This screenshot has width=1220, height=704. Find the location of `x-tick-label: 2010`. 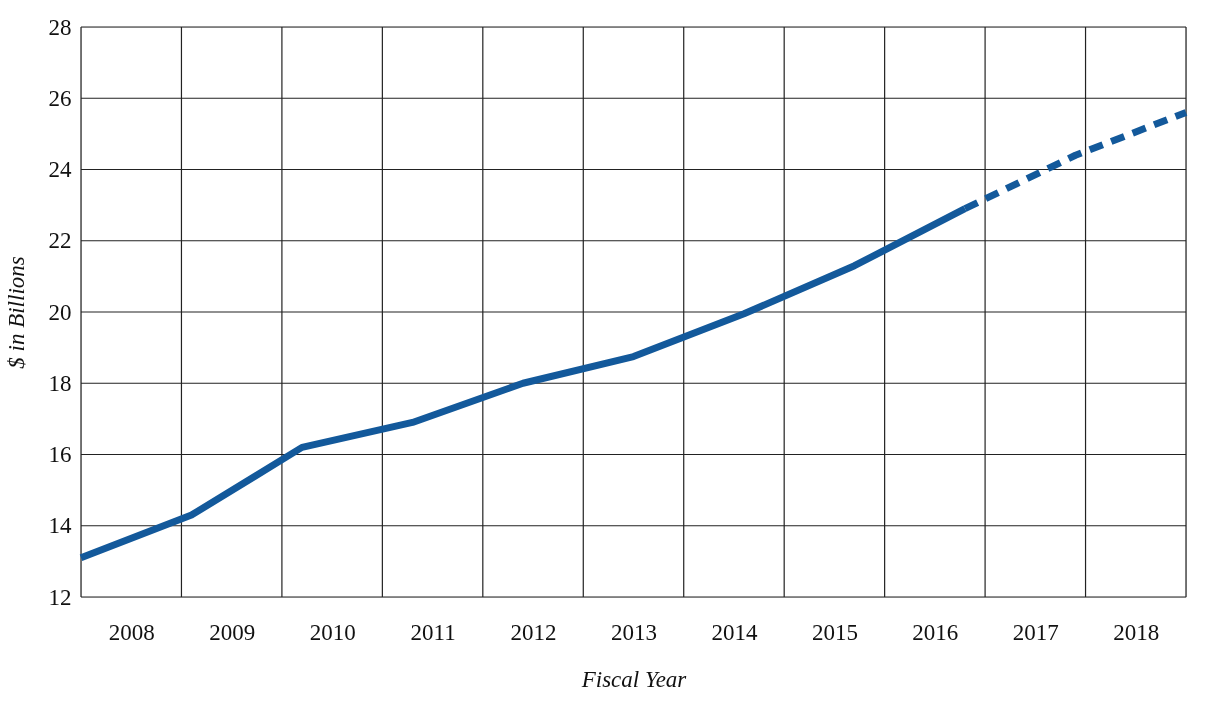

x-tick-label: 2010 is located at coordinates (332, 632).